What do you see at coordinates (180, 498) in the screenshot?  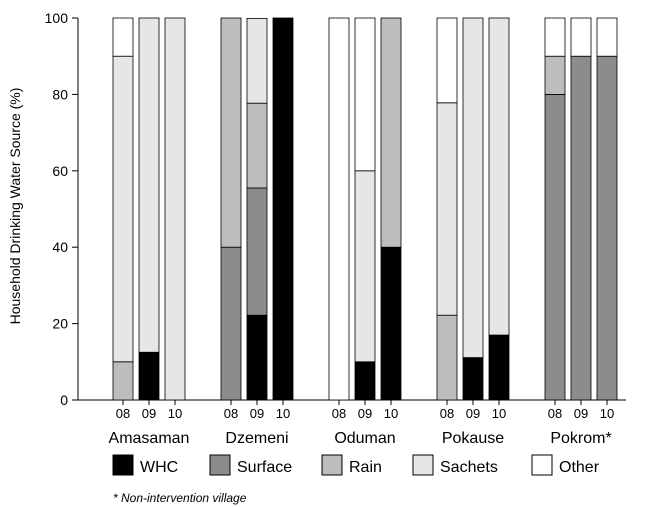 I see `footnote: * Non-intervention village` at bounding box center [180, 498].